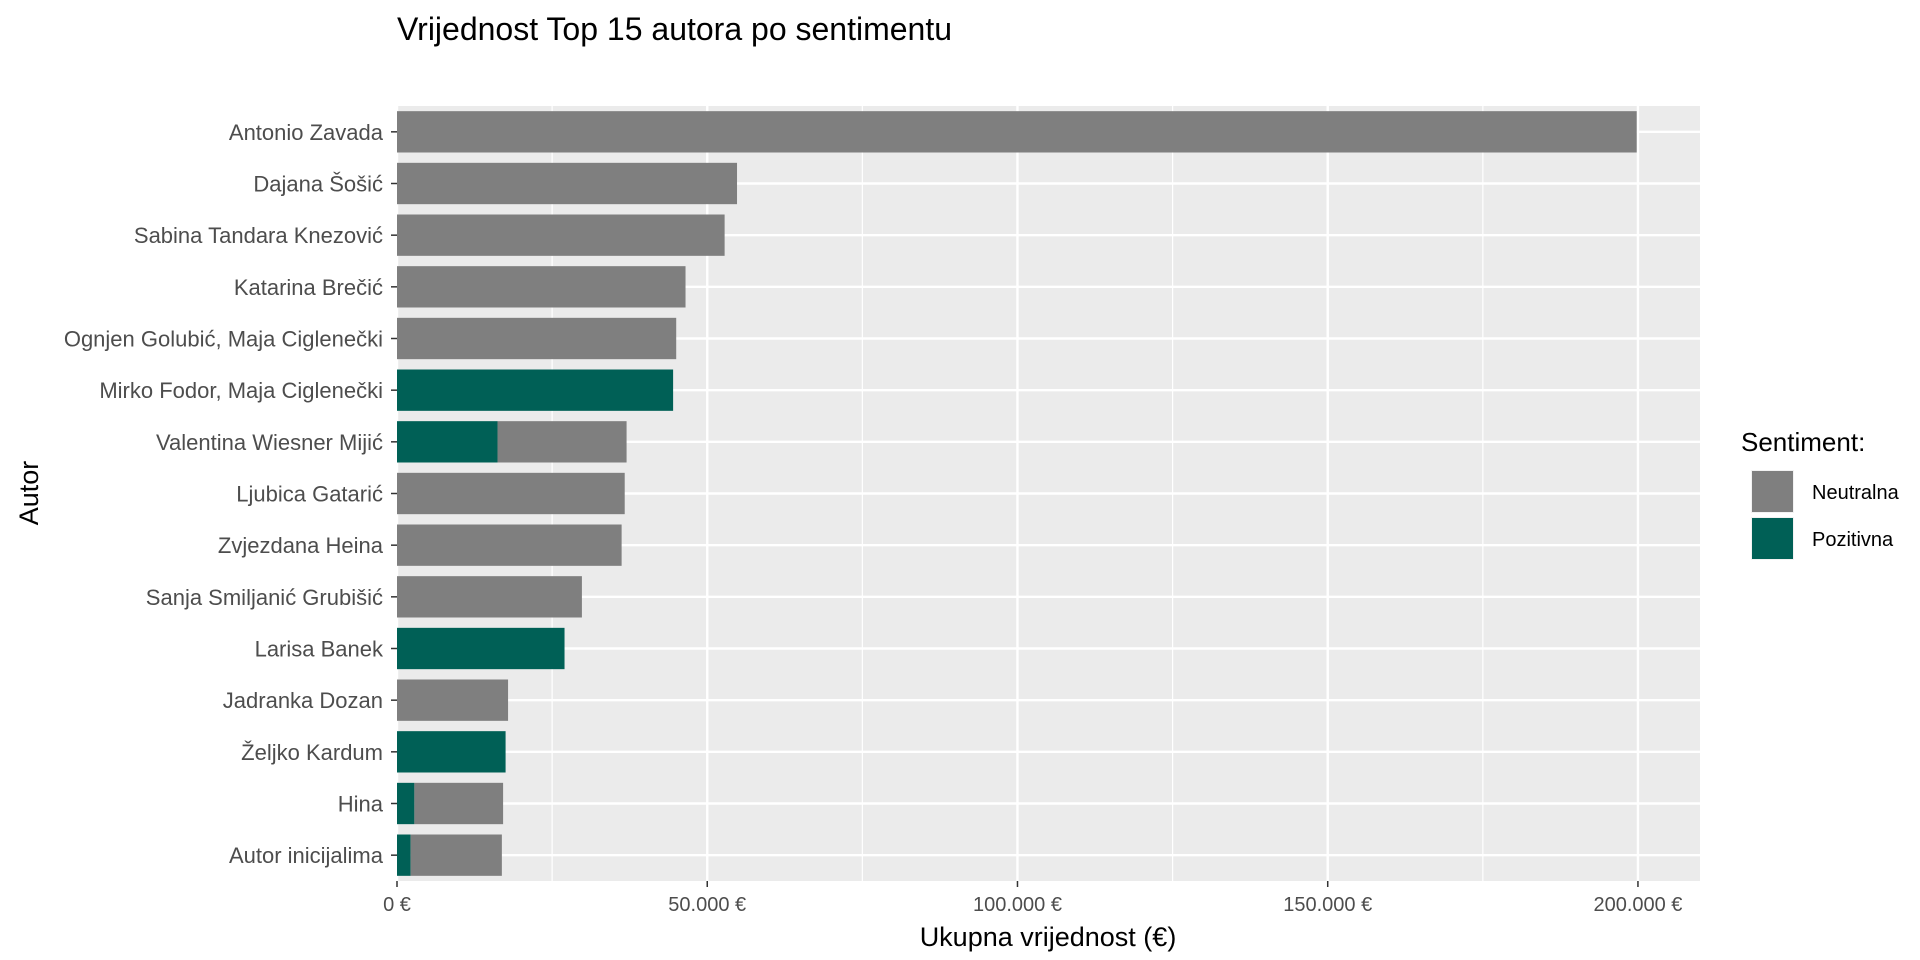 The image size is (1920, 960). Describe the element at coordinates (481, 648) in the screenshot. I see `bar-larisa-banek-pozitivna` at that location.